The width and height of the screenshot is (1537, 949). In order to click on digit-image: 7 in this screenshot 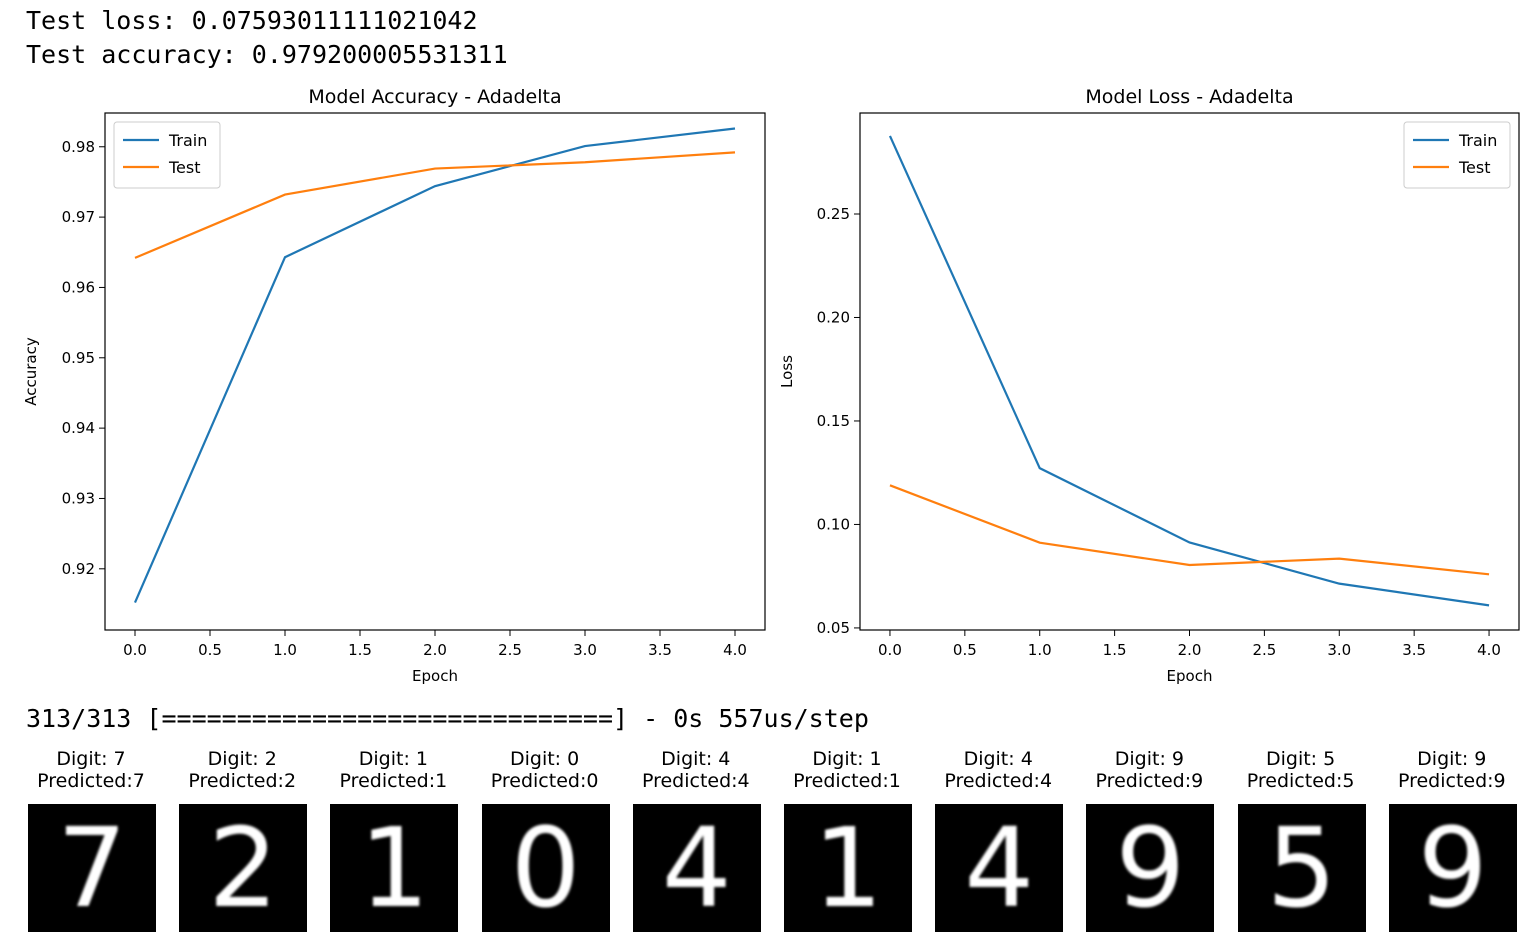, I will do `click(92, 868)`.